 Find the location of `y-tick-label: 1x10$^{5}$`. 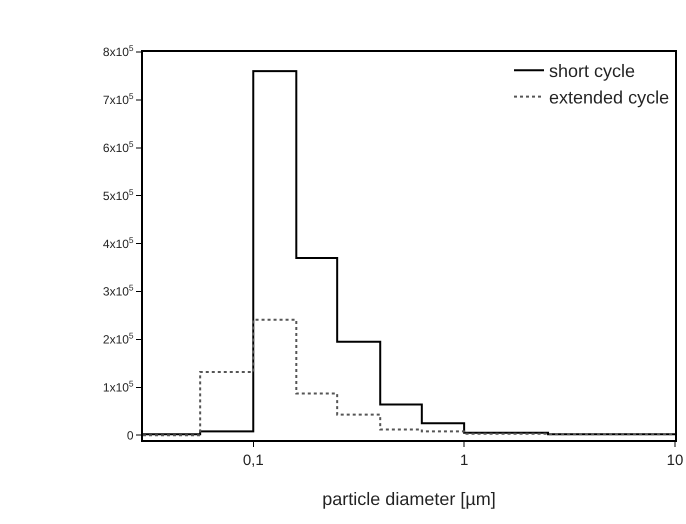

y-tick-label: 1x10$^{5}$ is located at coordinates (118, 386).